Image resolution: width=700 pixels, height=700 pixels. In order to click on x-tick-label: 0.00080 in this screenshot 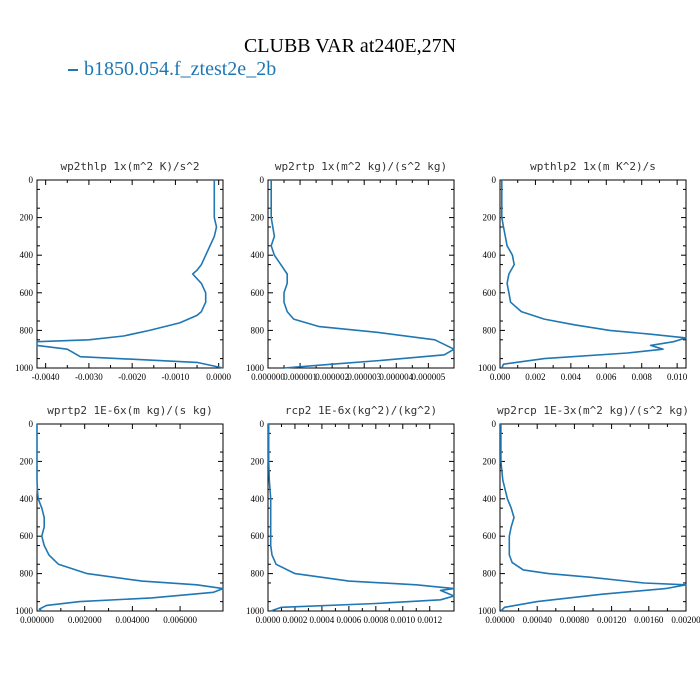, I will do `click(575, 620)`.